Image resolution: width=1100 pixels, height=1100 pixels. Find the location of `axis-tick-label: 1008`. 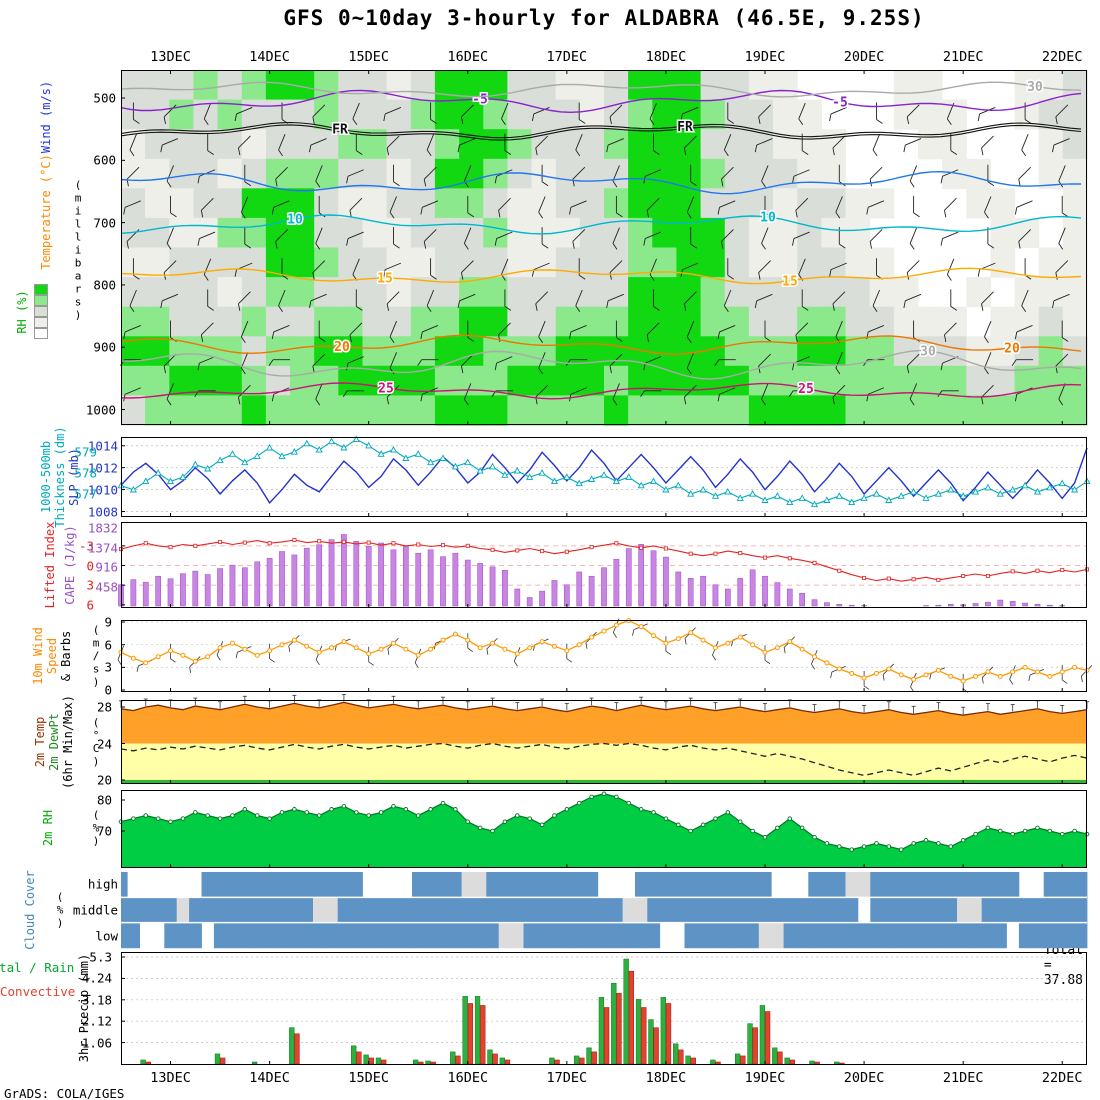

axis-tick-label: 1008 is located at coordinates (102, 512).